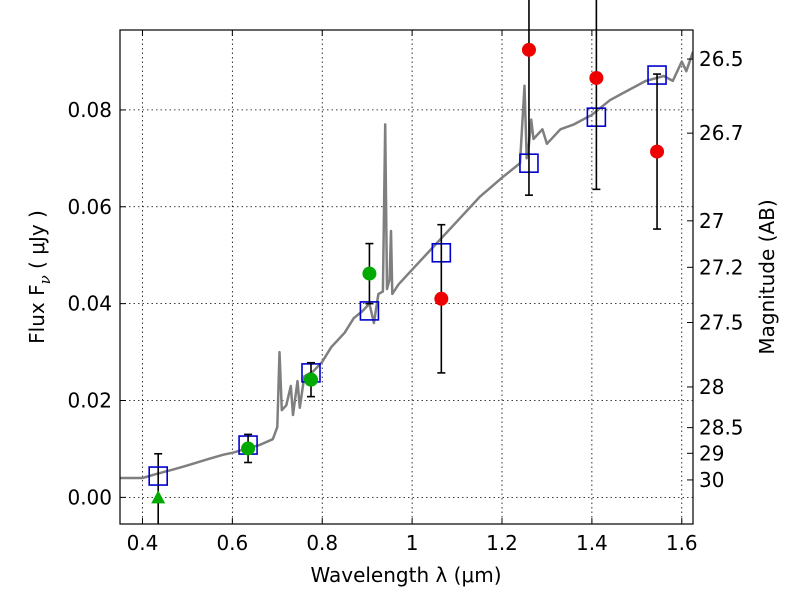  I want to click on y-tick-label: 0.06, so click(89, 207).